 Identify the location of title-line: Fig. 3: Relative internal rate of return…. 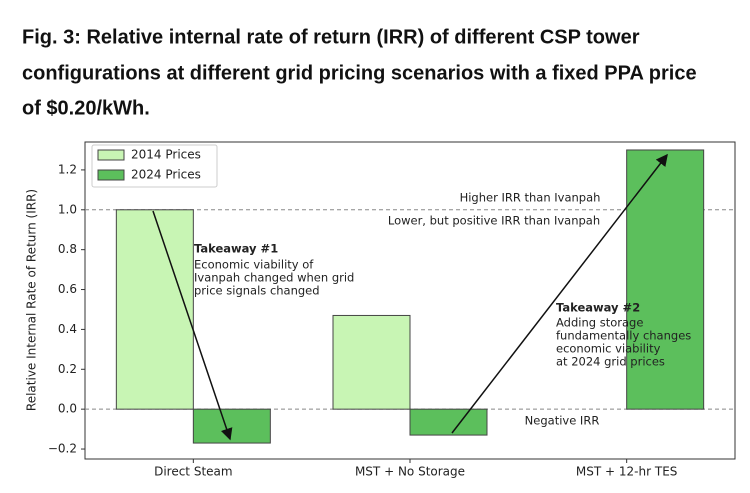
(331, 37).